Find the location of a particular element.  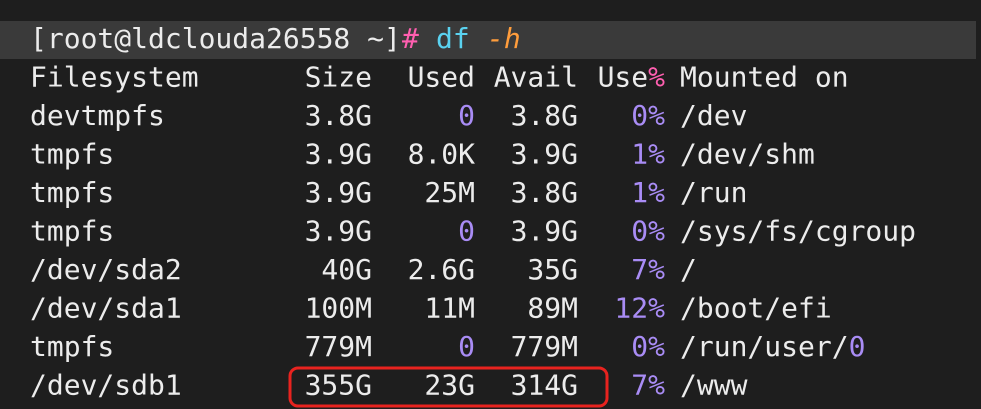

size: 100M is located at coordinates (338, 308).